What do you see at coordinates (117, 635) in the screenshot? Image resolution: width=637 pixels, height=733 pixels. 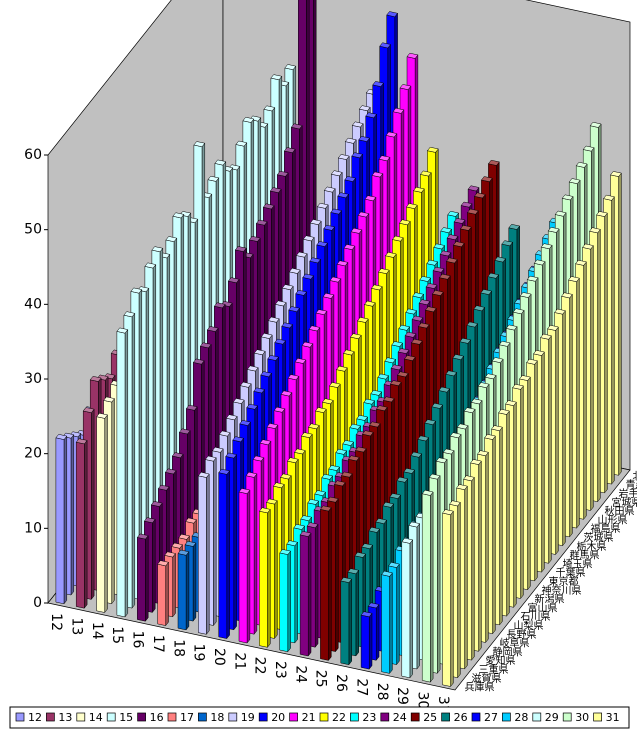 I see `x-tick-label: 15` at bounding box center [117, 635].